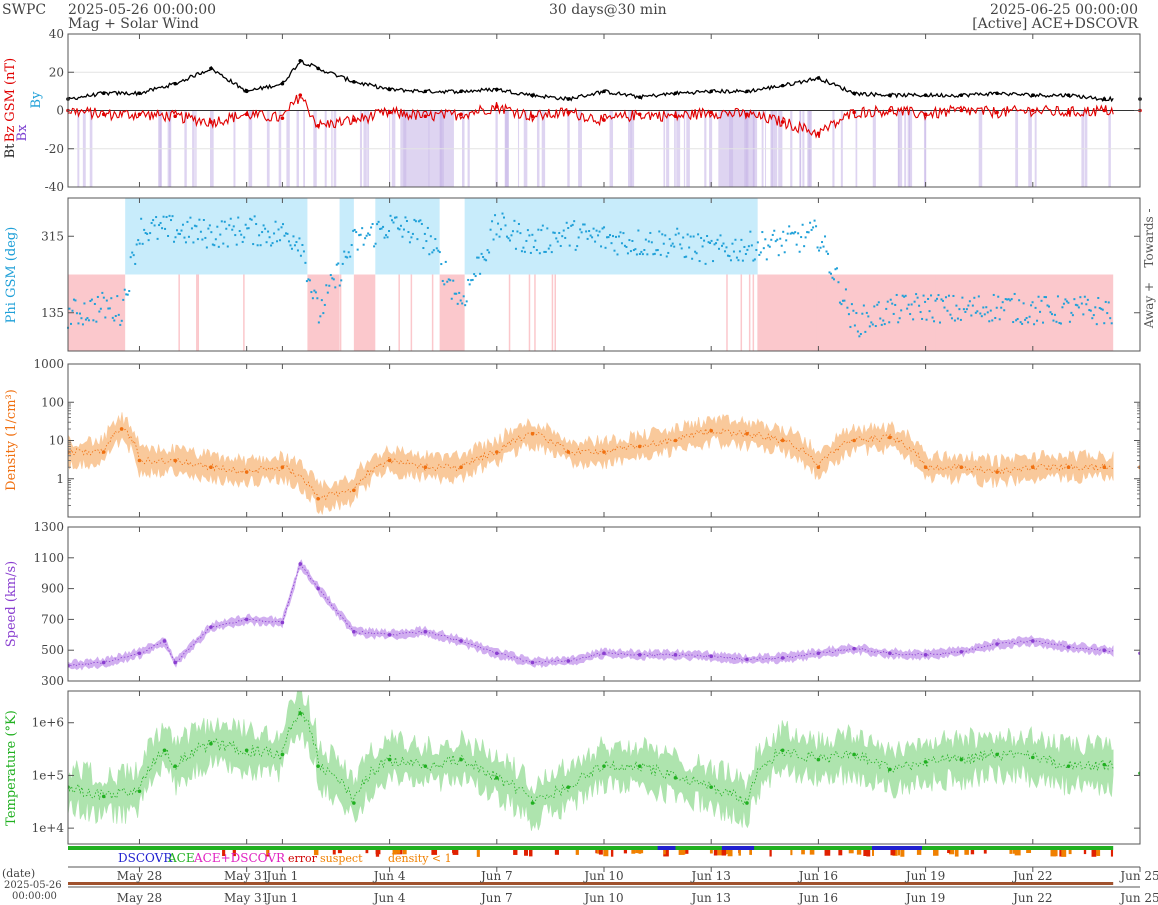 This screenshot has width=1158, height=905. What do you see at coordinates (139, 460) in the screenshot?
I see `density-point` at bounding box center [139, 460].